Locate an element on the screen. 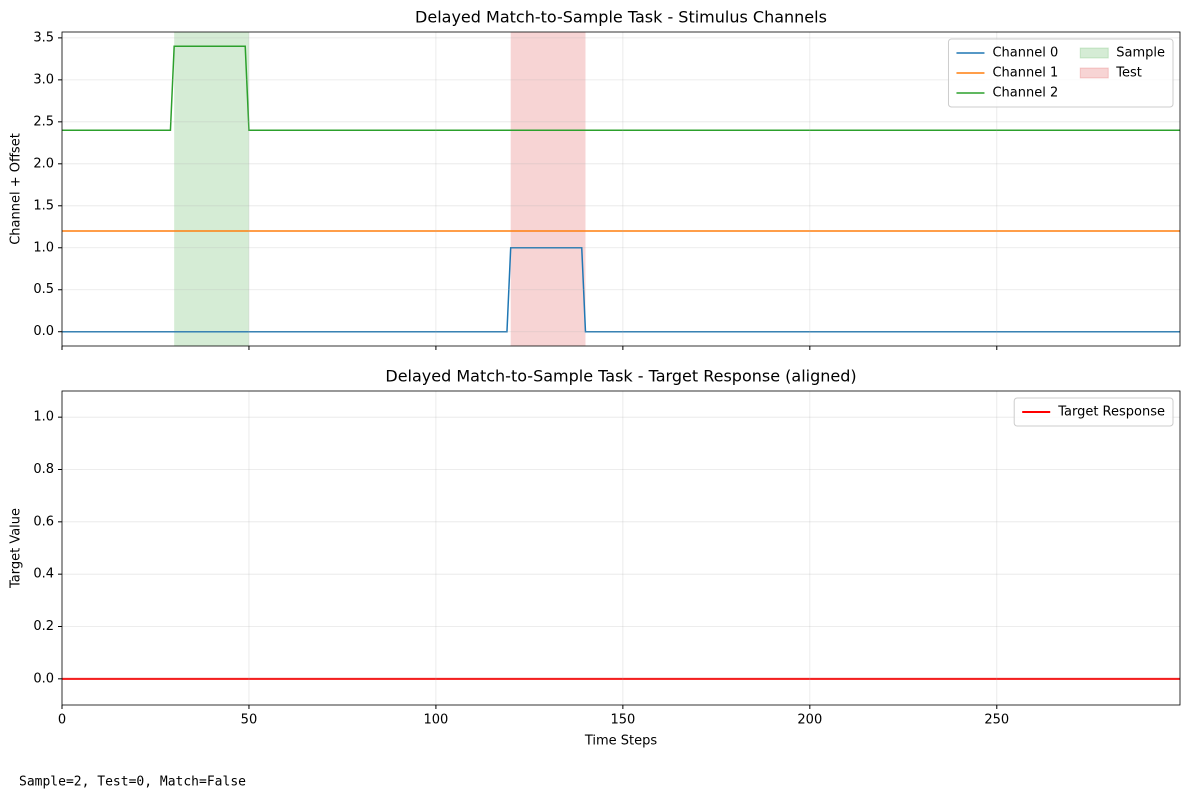 The image size is (1189, 800). legend-label: Sample is located at coordinates (1140, 53).